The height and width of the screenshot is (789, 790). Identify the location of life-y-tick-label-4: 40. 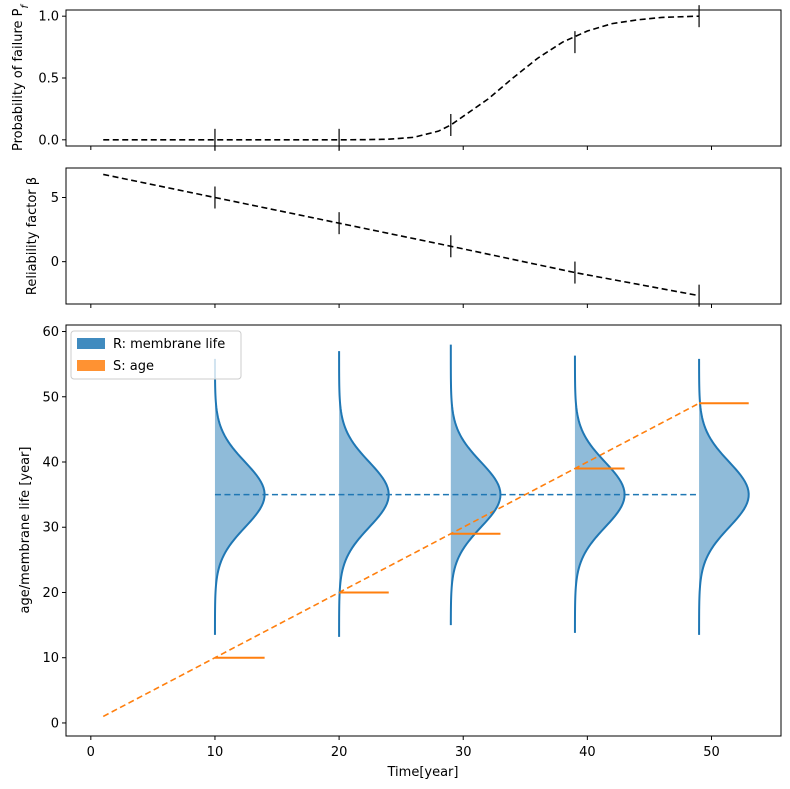
(50, 463).